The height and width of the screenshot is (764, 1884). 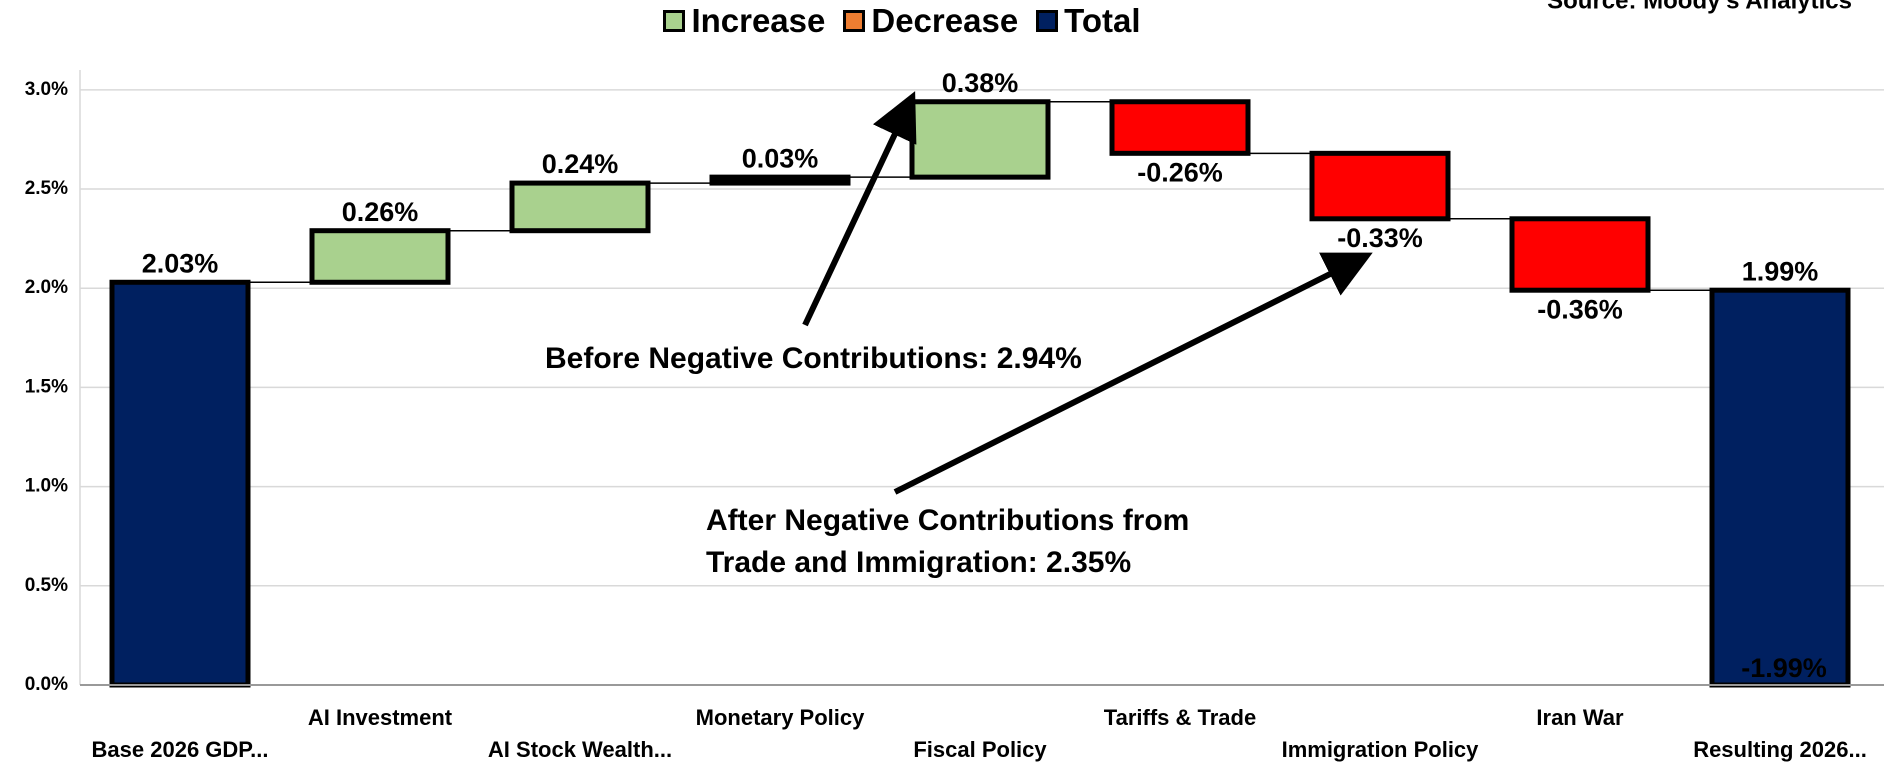 What do you see at coordinates (180, 263) in the screenshot?
I see `value-label: 2.03%` at bounding box center [180, 263].